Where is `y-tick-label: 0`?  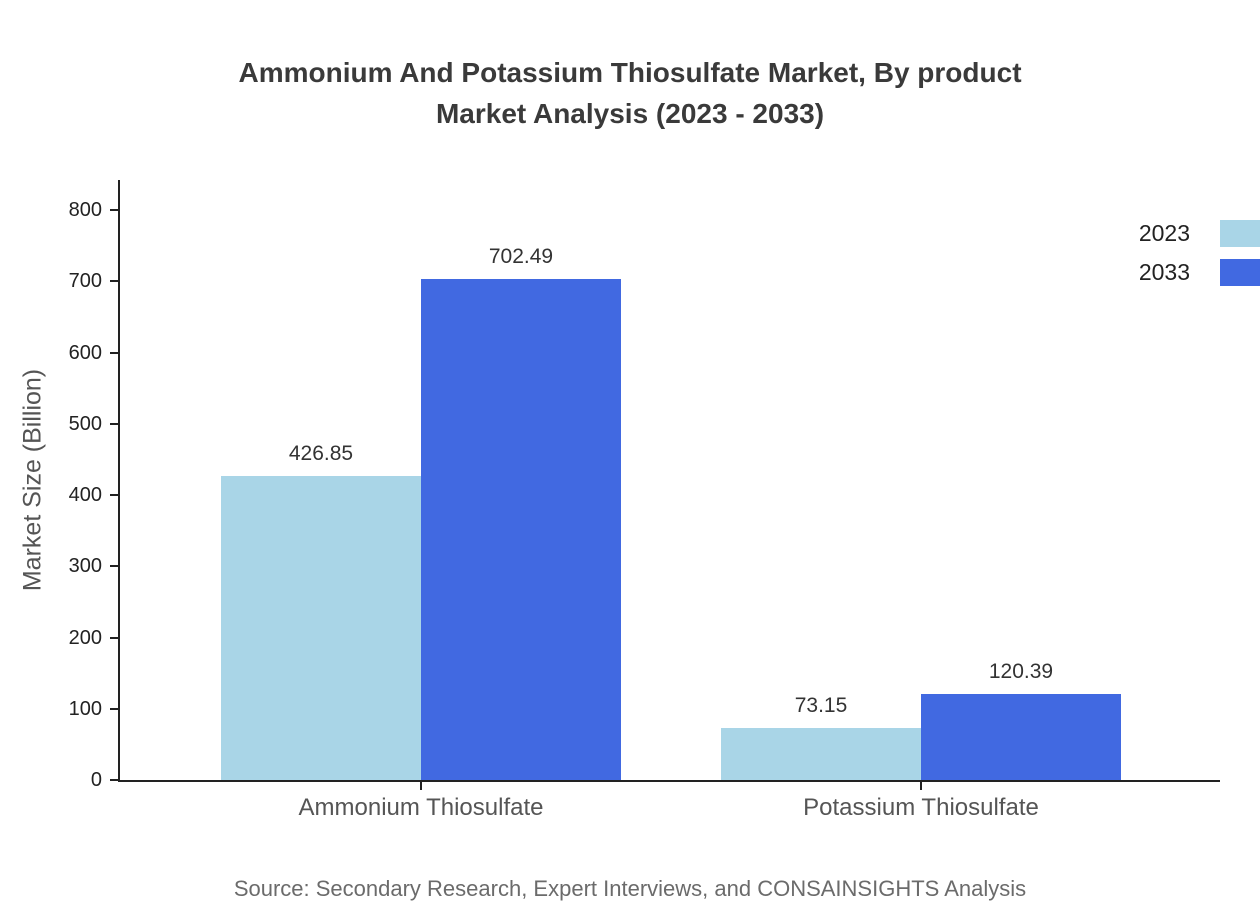
y-tick-label: 0 is located at coordinates (96, 780).